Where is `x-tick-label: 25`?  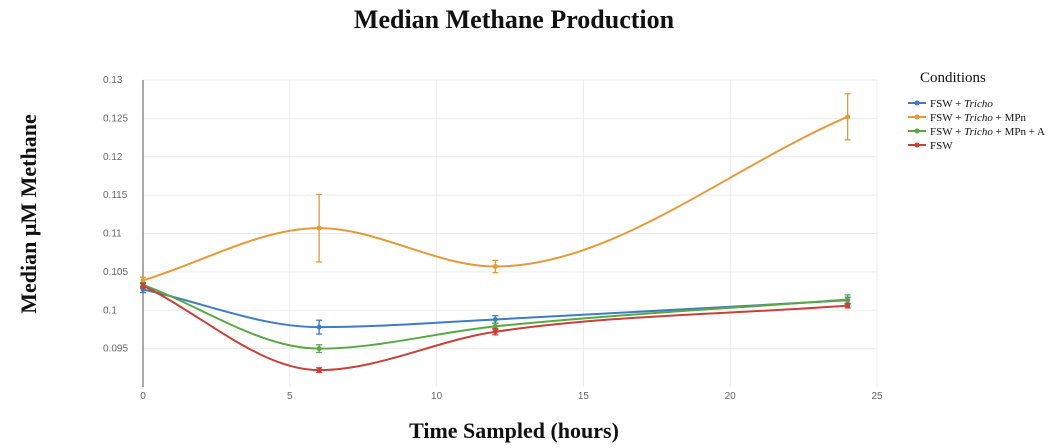 x-tick-label: 25 is located at coordinates (877, 396).